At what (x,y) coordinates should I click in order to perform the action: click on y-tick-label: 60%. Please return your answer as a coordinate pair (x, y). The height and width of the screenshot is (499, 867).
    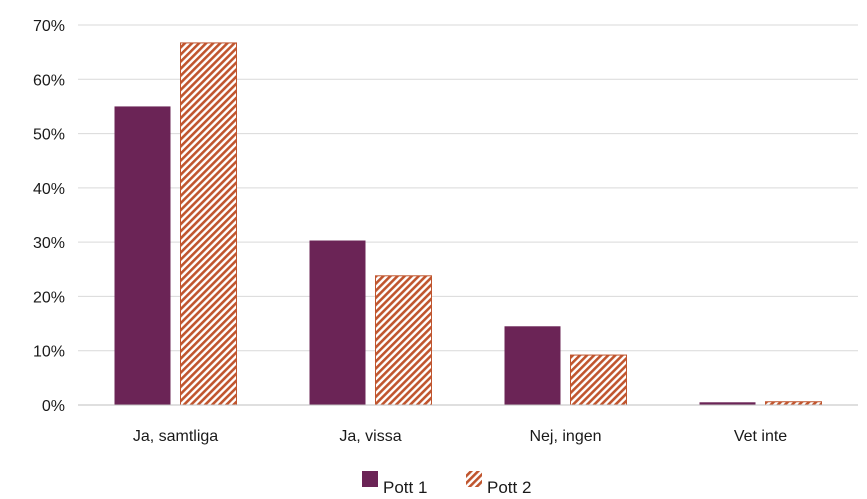
    Looking at the image, I should click on (49, 80).